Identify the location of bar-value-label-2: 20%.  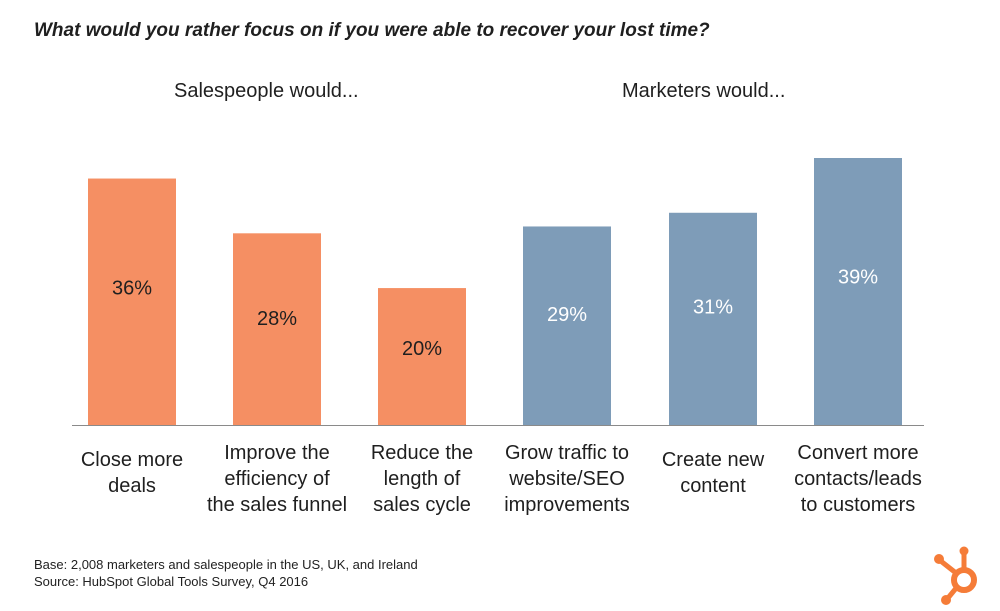
(422, 349).